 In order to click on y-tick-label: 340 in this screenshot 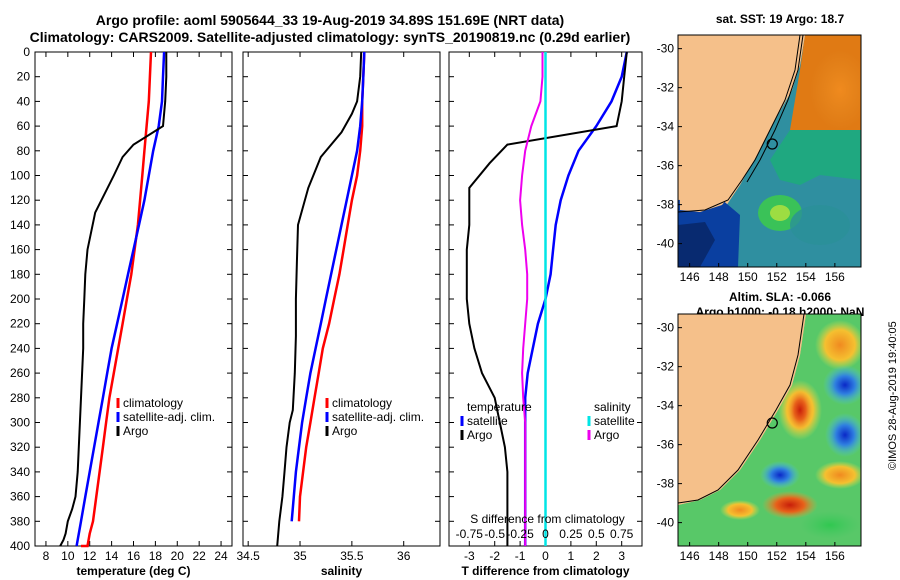, I will do `click(20, 472)`.